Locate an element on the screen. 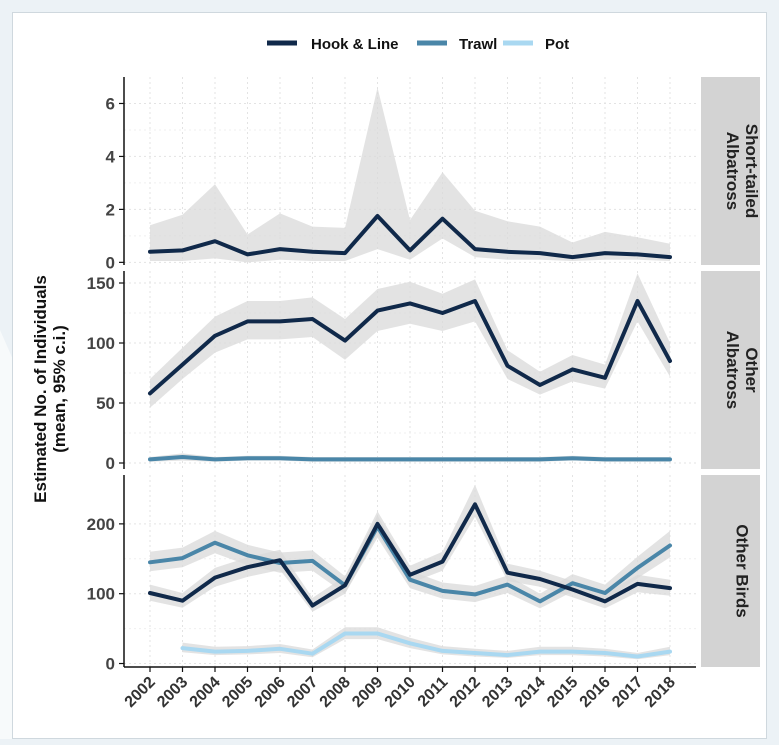 This screenshot has height=745, width=779. x-tick-label: 2012 is located at coordinates (465, 692).